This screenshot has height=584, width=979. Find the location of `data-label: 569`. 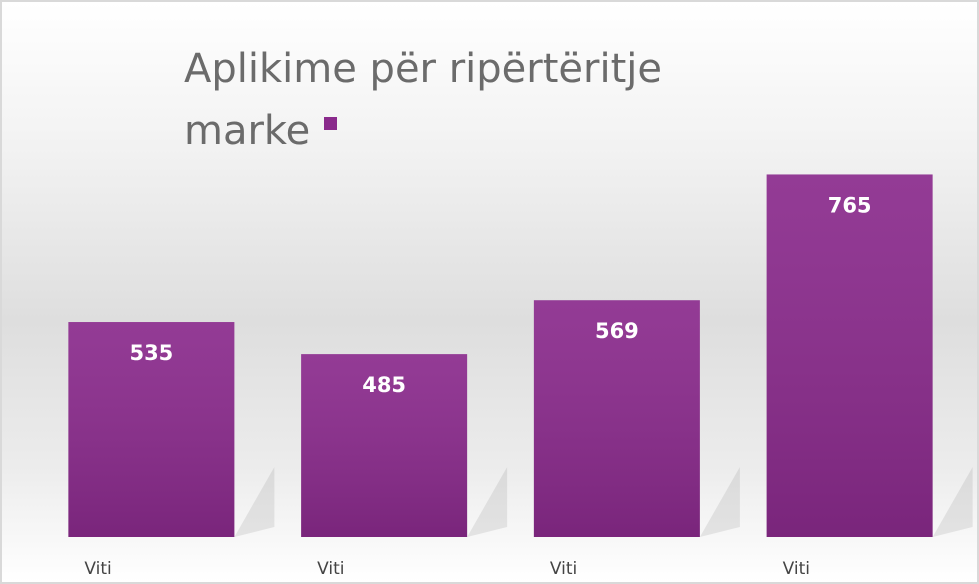

data-label: 569 is located at coordinates (617, 331).